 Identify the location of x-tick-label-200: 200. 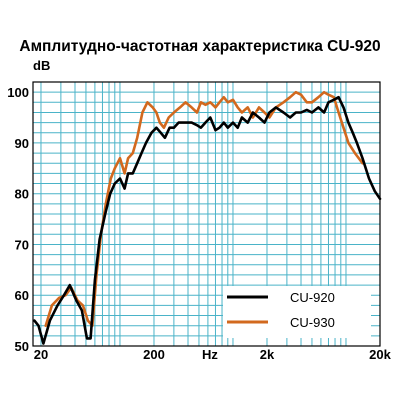
(154, 354).